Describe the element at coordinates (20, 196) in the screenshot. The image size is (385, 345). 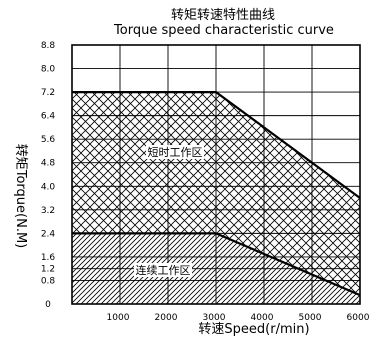
I see `y-axis-label: 转矩Torque(N.M)` at that location.